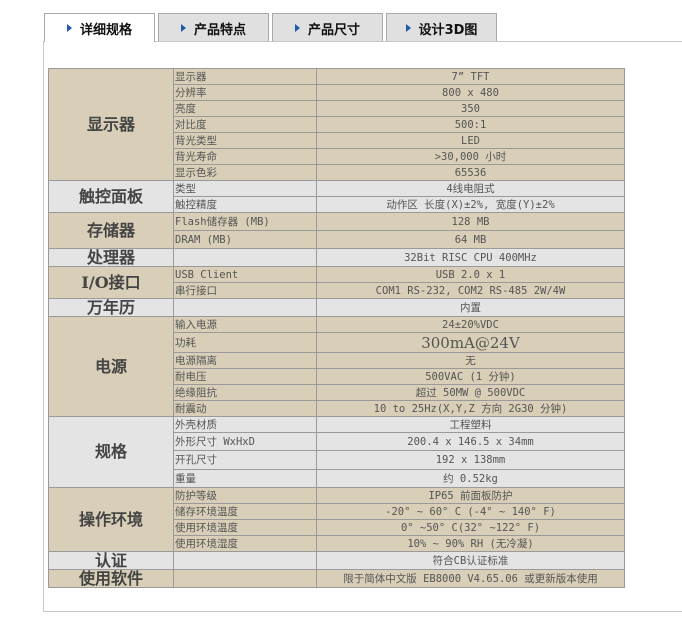  I want to click on spec-value: 工程塑料, so click(470, 424).